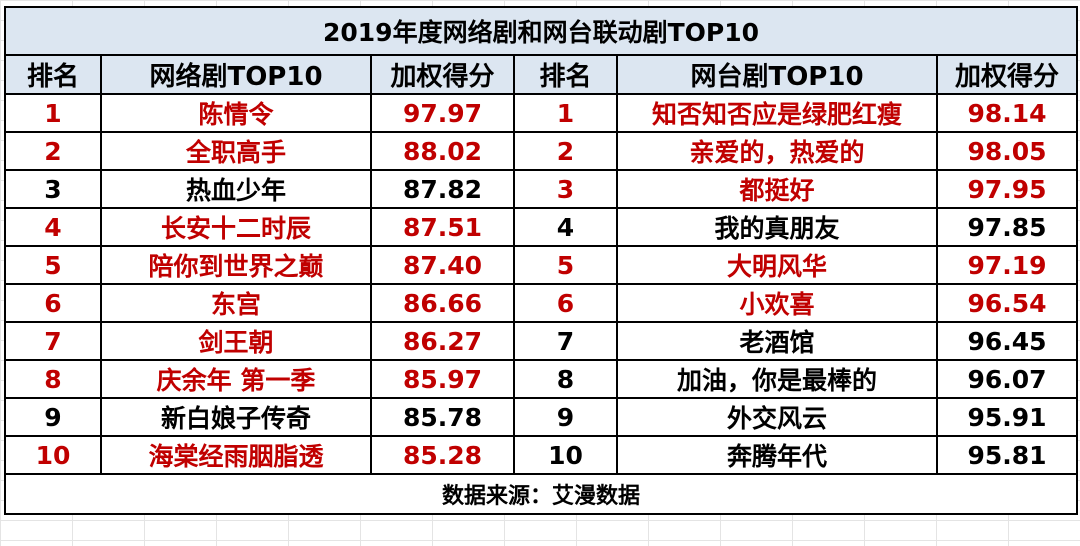 This screenshot has width=1080, height=546. What do you see at coordinates (53, 74) in the screenshot?
I see `header-rank-left: 排名` at bounding box center [53, 74].